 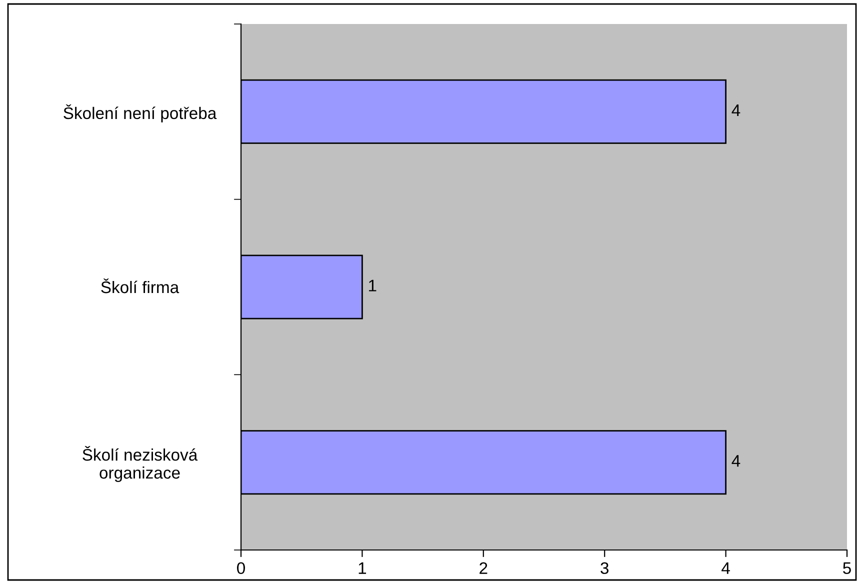 I want to click on y-tick-label: Školí nezisková organizace, so click(x=140, y=464).